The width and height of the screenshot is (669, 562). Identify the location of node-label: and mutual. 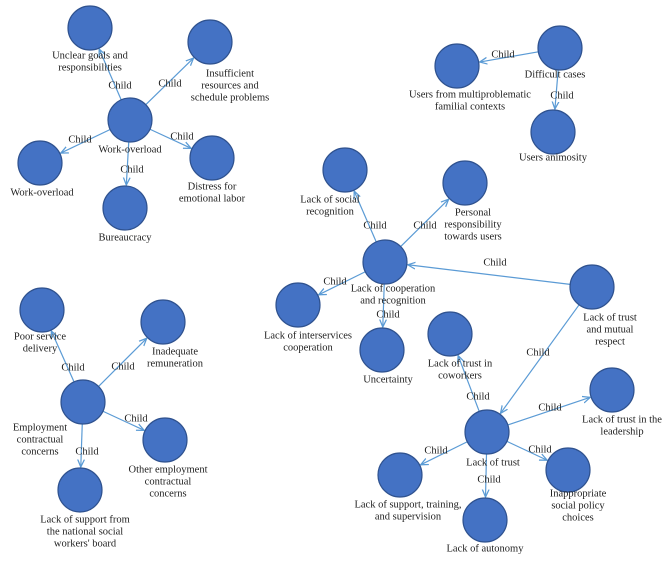
(610, 329).